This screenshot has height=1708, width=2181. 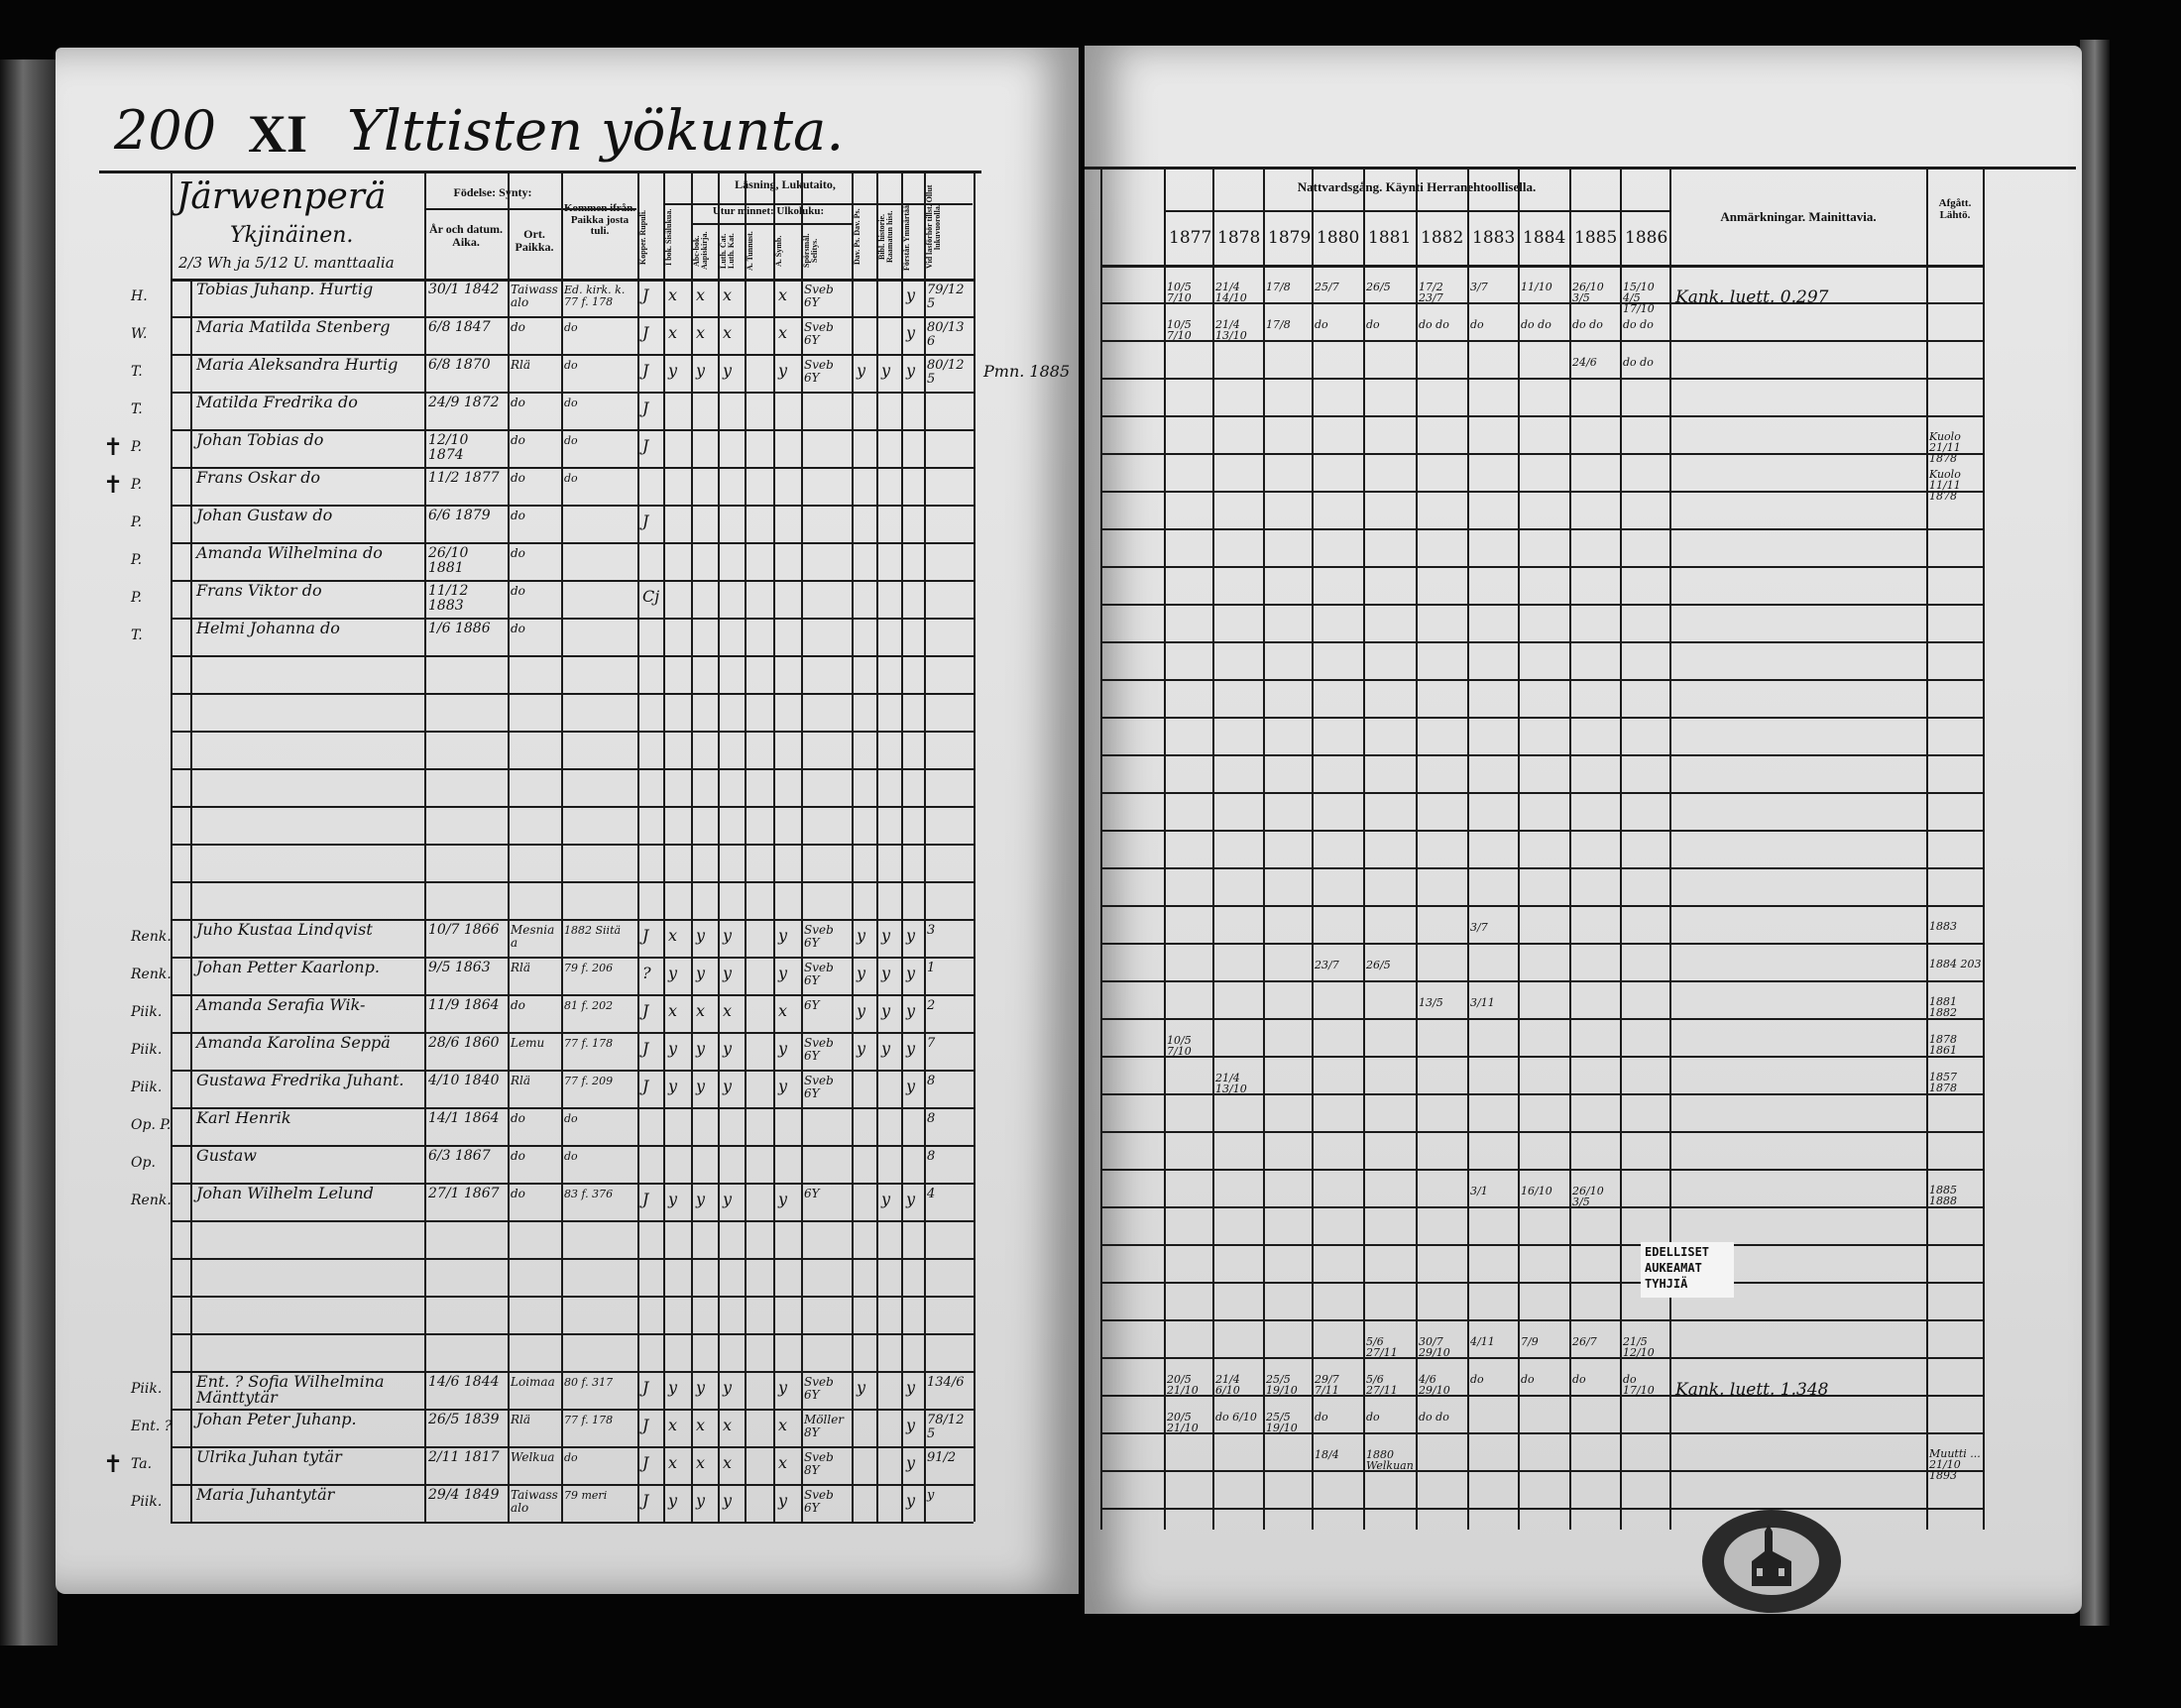 What do you see at coordinates (260, 439) in the screenshot?
I see `person-name: Johan Tobias do` at bounding box center [260, 439].